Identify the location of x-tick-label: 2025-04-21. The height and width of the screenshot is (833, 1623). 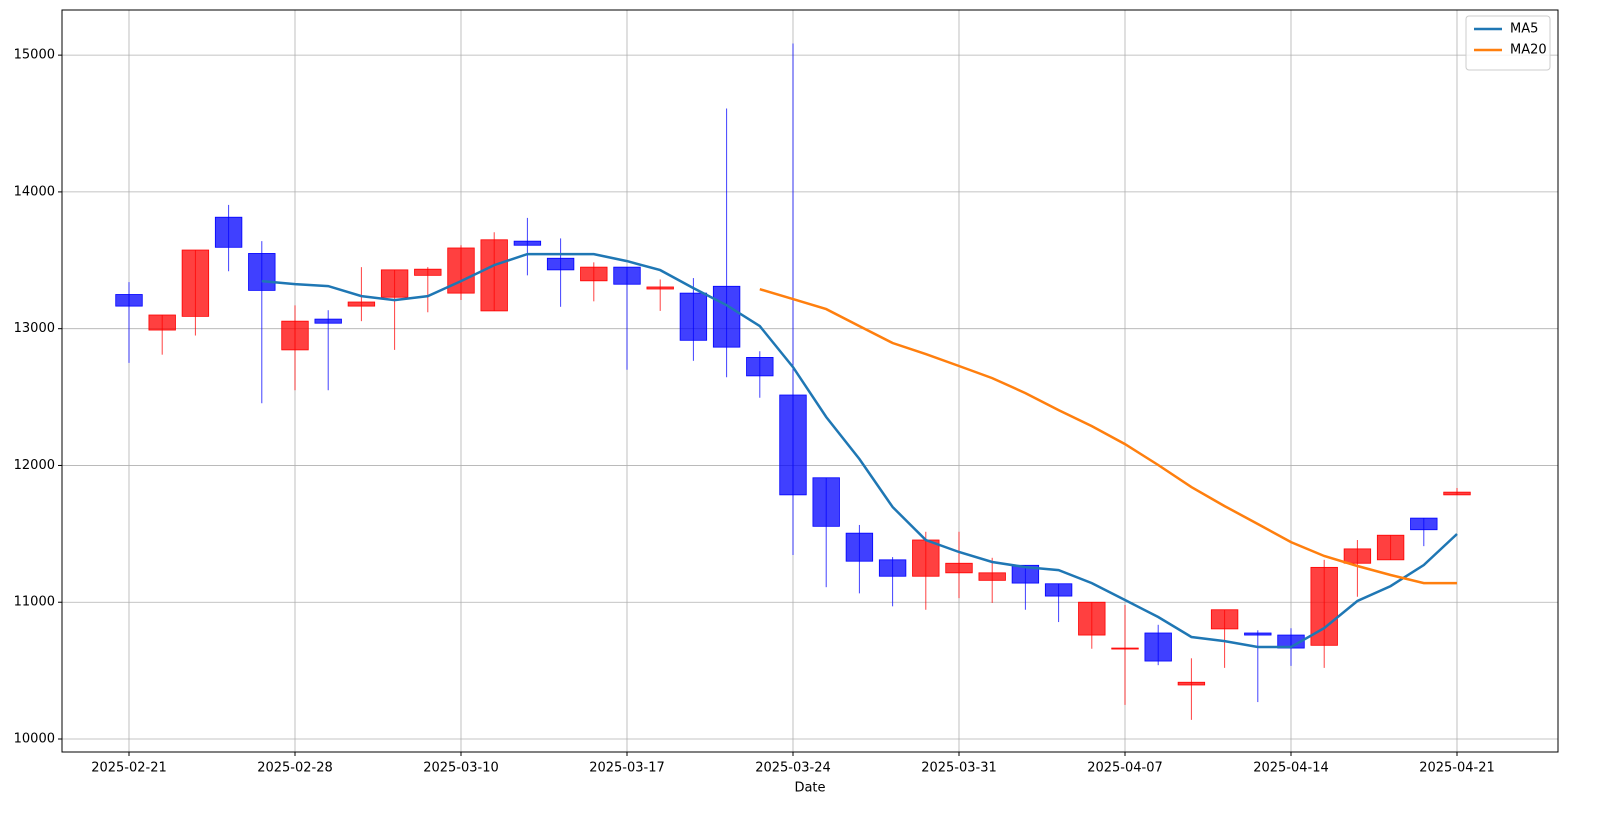
(1457, 768).